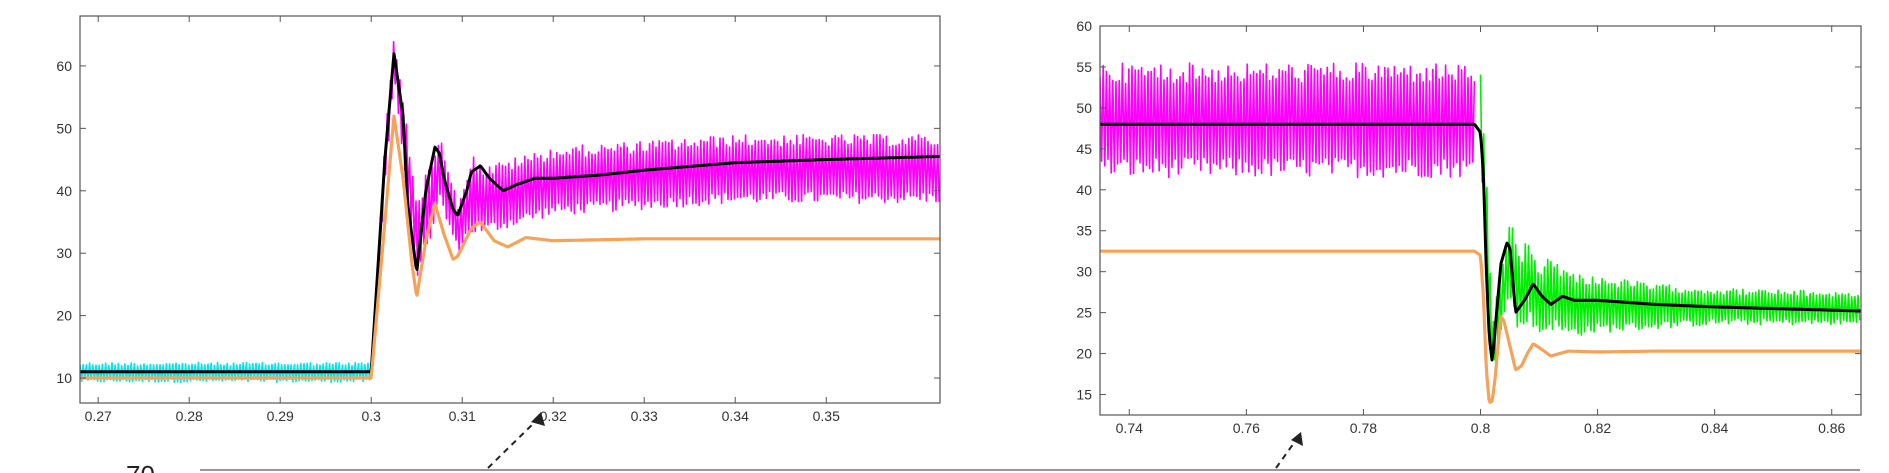  I want to click on x-tick-label: 0.29, so click(280, 416).